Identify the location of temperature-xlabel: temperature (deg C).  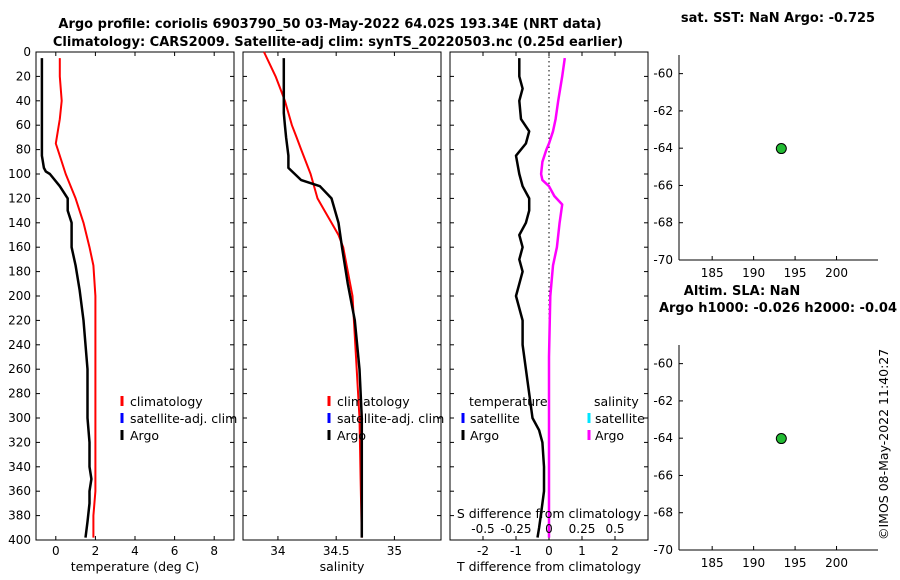
(135, 566).